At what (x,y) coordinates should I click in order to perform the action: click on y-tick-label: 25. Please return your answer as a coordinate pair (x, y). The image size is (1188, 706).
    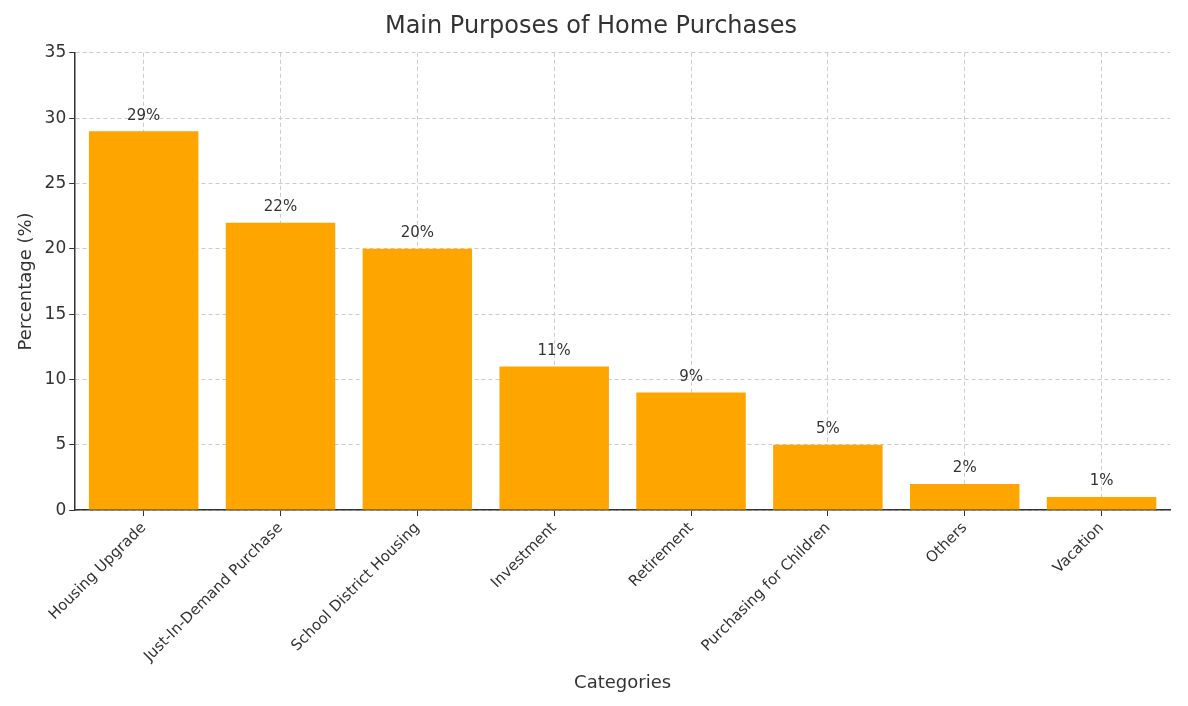
    Looking at the image, I should click on (55, 181).